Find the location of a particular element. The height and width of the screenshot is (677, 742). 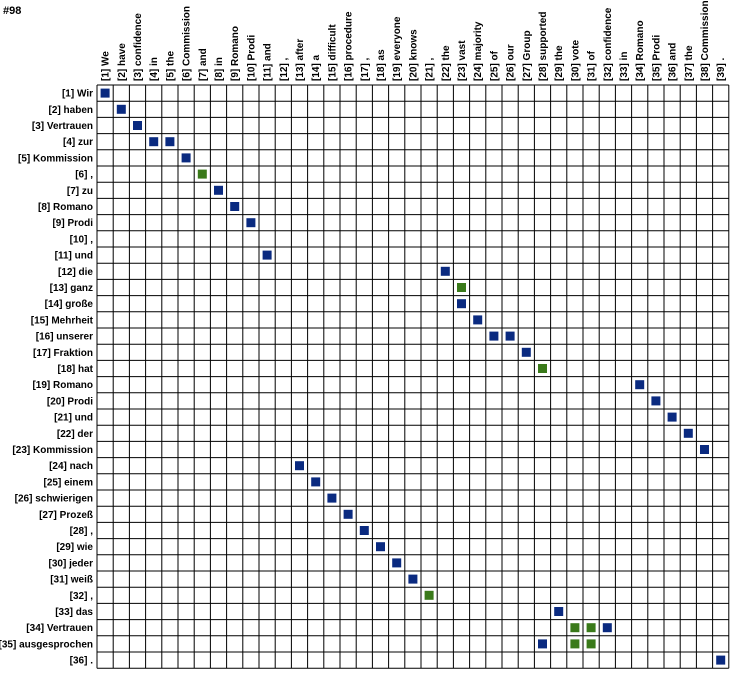

target-word-label: [36] and is located at coordinates (673, 62).